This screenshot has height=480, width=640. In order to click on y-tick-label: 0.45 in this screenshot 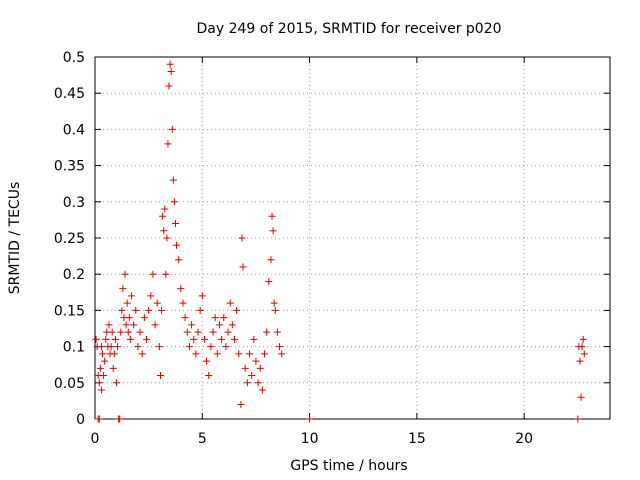, I will do `click(69, 94)`.